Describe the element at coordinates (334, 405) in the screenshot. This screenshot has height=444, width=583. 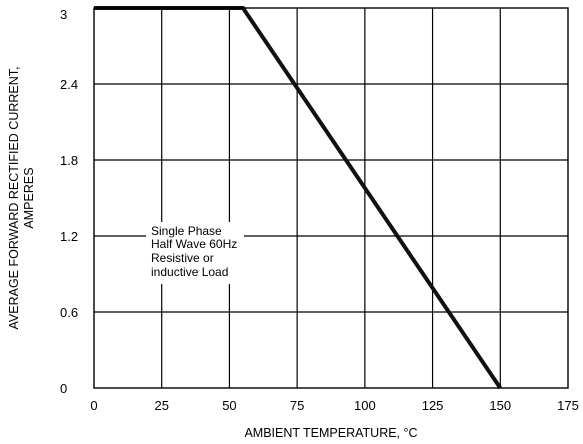
I see `x-tick-labels: 0 25 50 75 100 125 150 175` at that location.